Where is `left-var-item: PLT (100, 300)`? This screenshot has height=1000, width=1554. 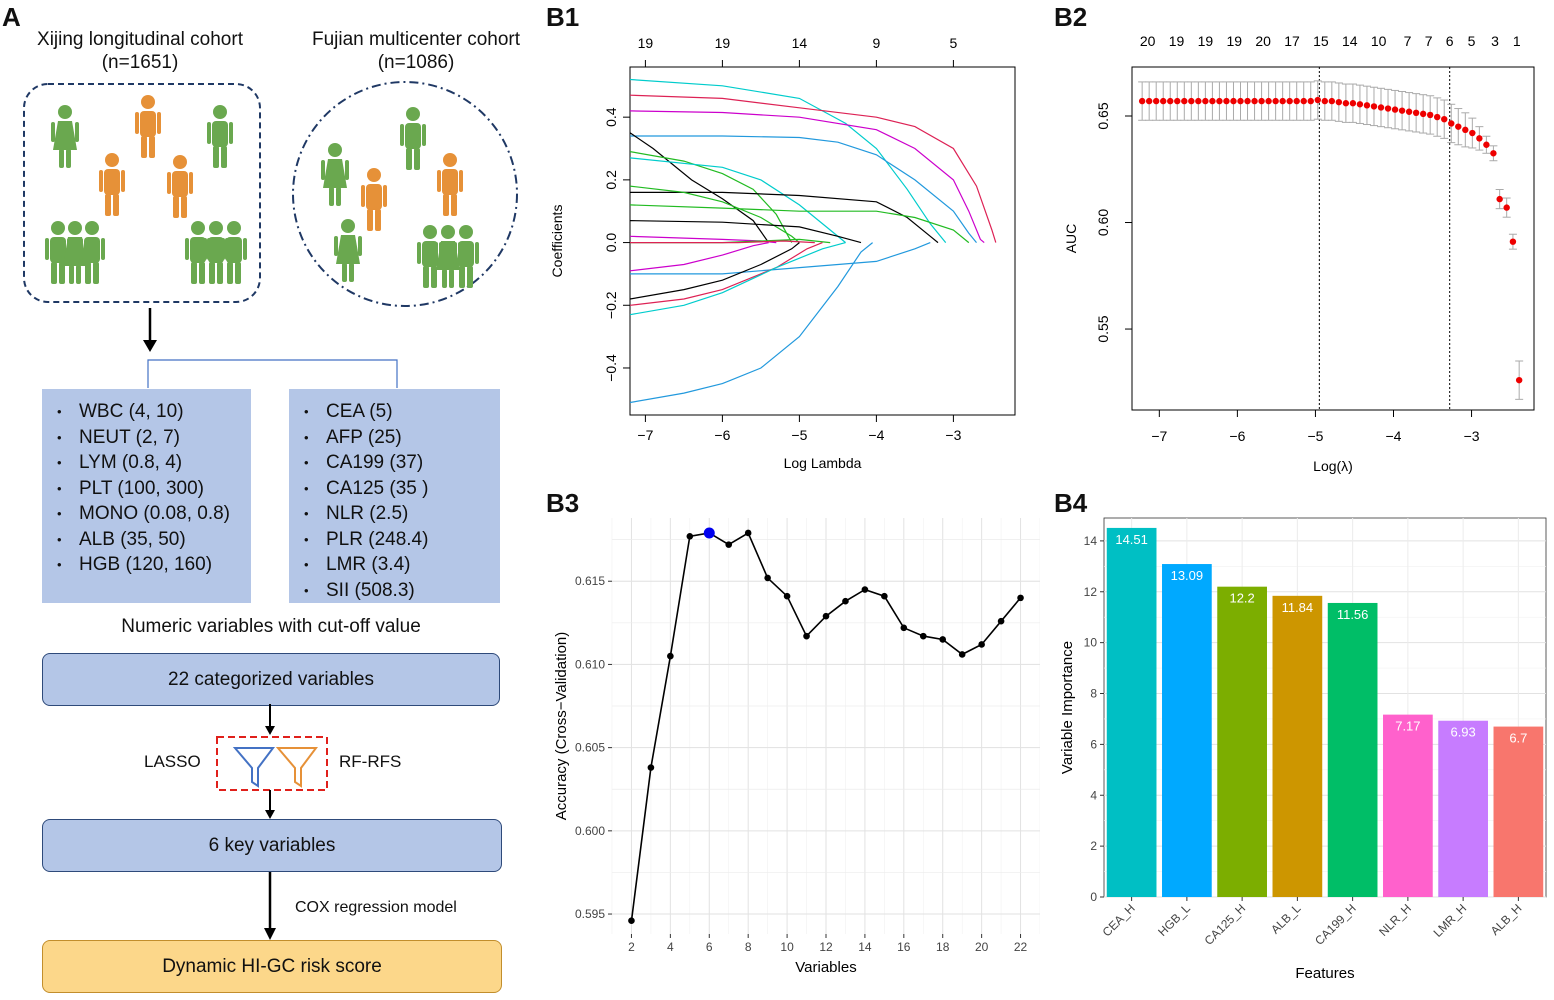 left-var-item: PLT (100, 300) is located at coordinates (146, 489).